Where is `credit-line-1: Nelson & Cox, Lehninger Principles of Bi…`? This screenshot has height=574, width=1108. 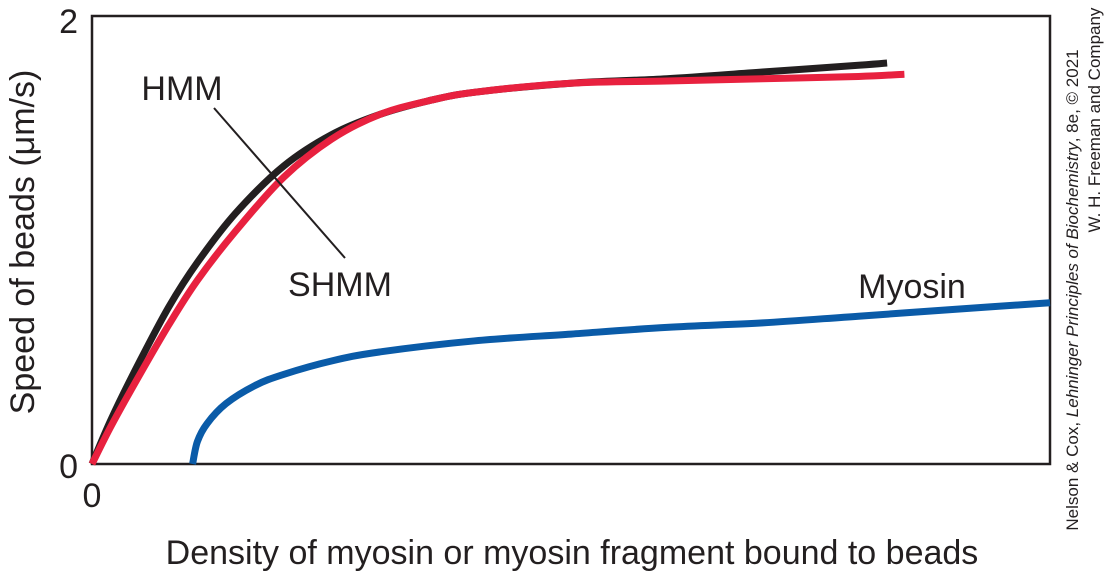
credit-line-1: Nelson & Cox, Lehninger Principles of Bi… is located at coordinates (1072, 289).